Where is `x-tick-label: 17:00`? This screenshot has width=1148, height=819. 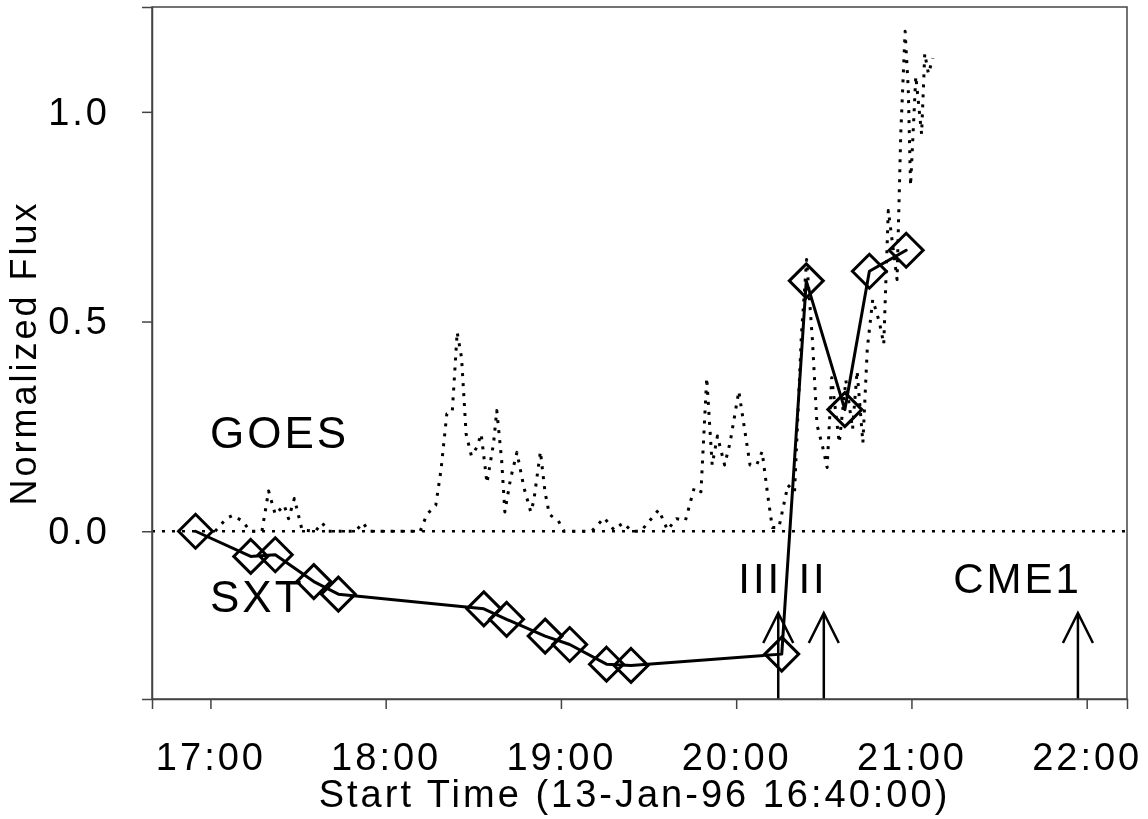 x-tick-label: 17:00 is located at coordinates (210, 756).